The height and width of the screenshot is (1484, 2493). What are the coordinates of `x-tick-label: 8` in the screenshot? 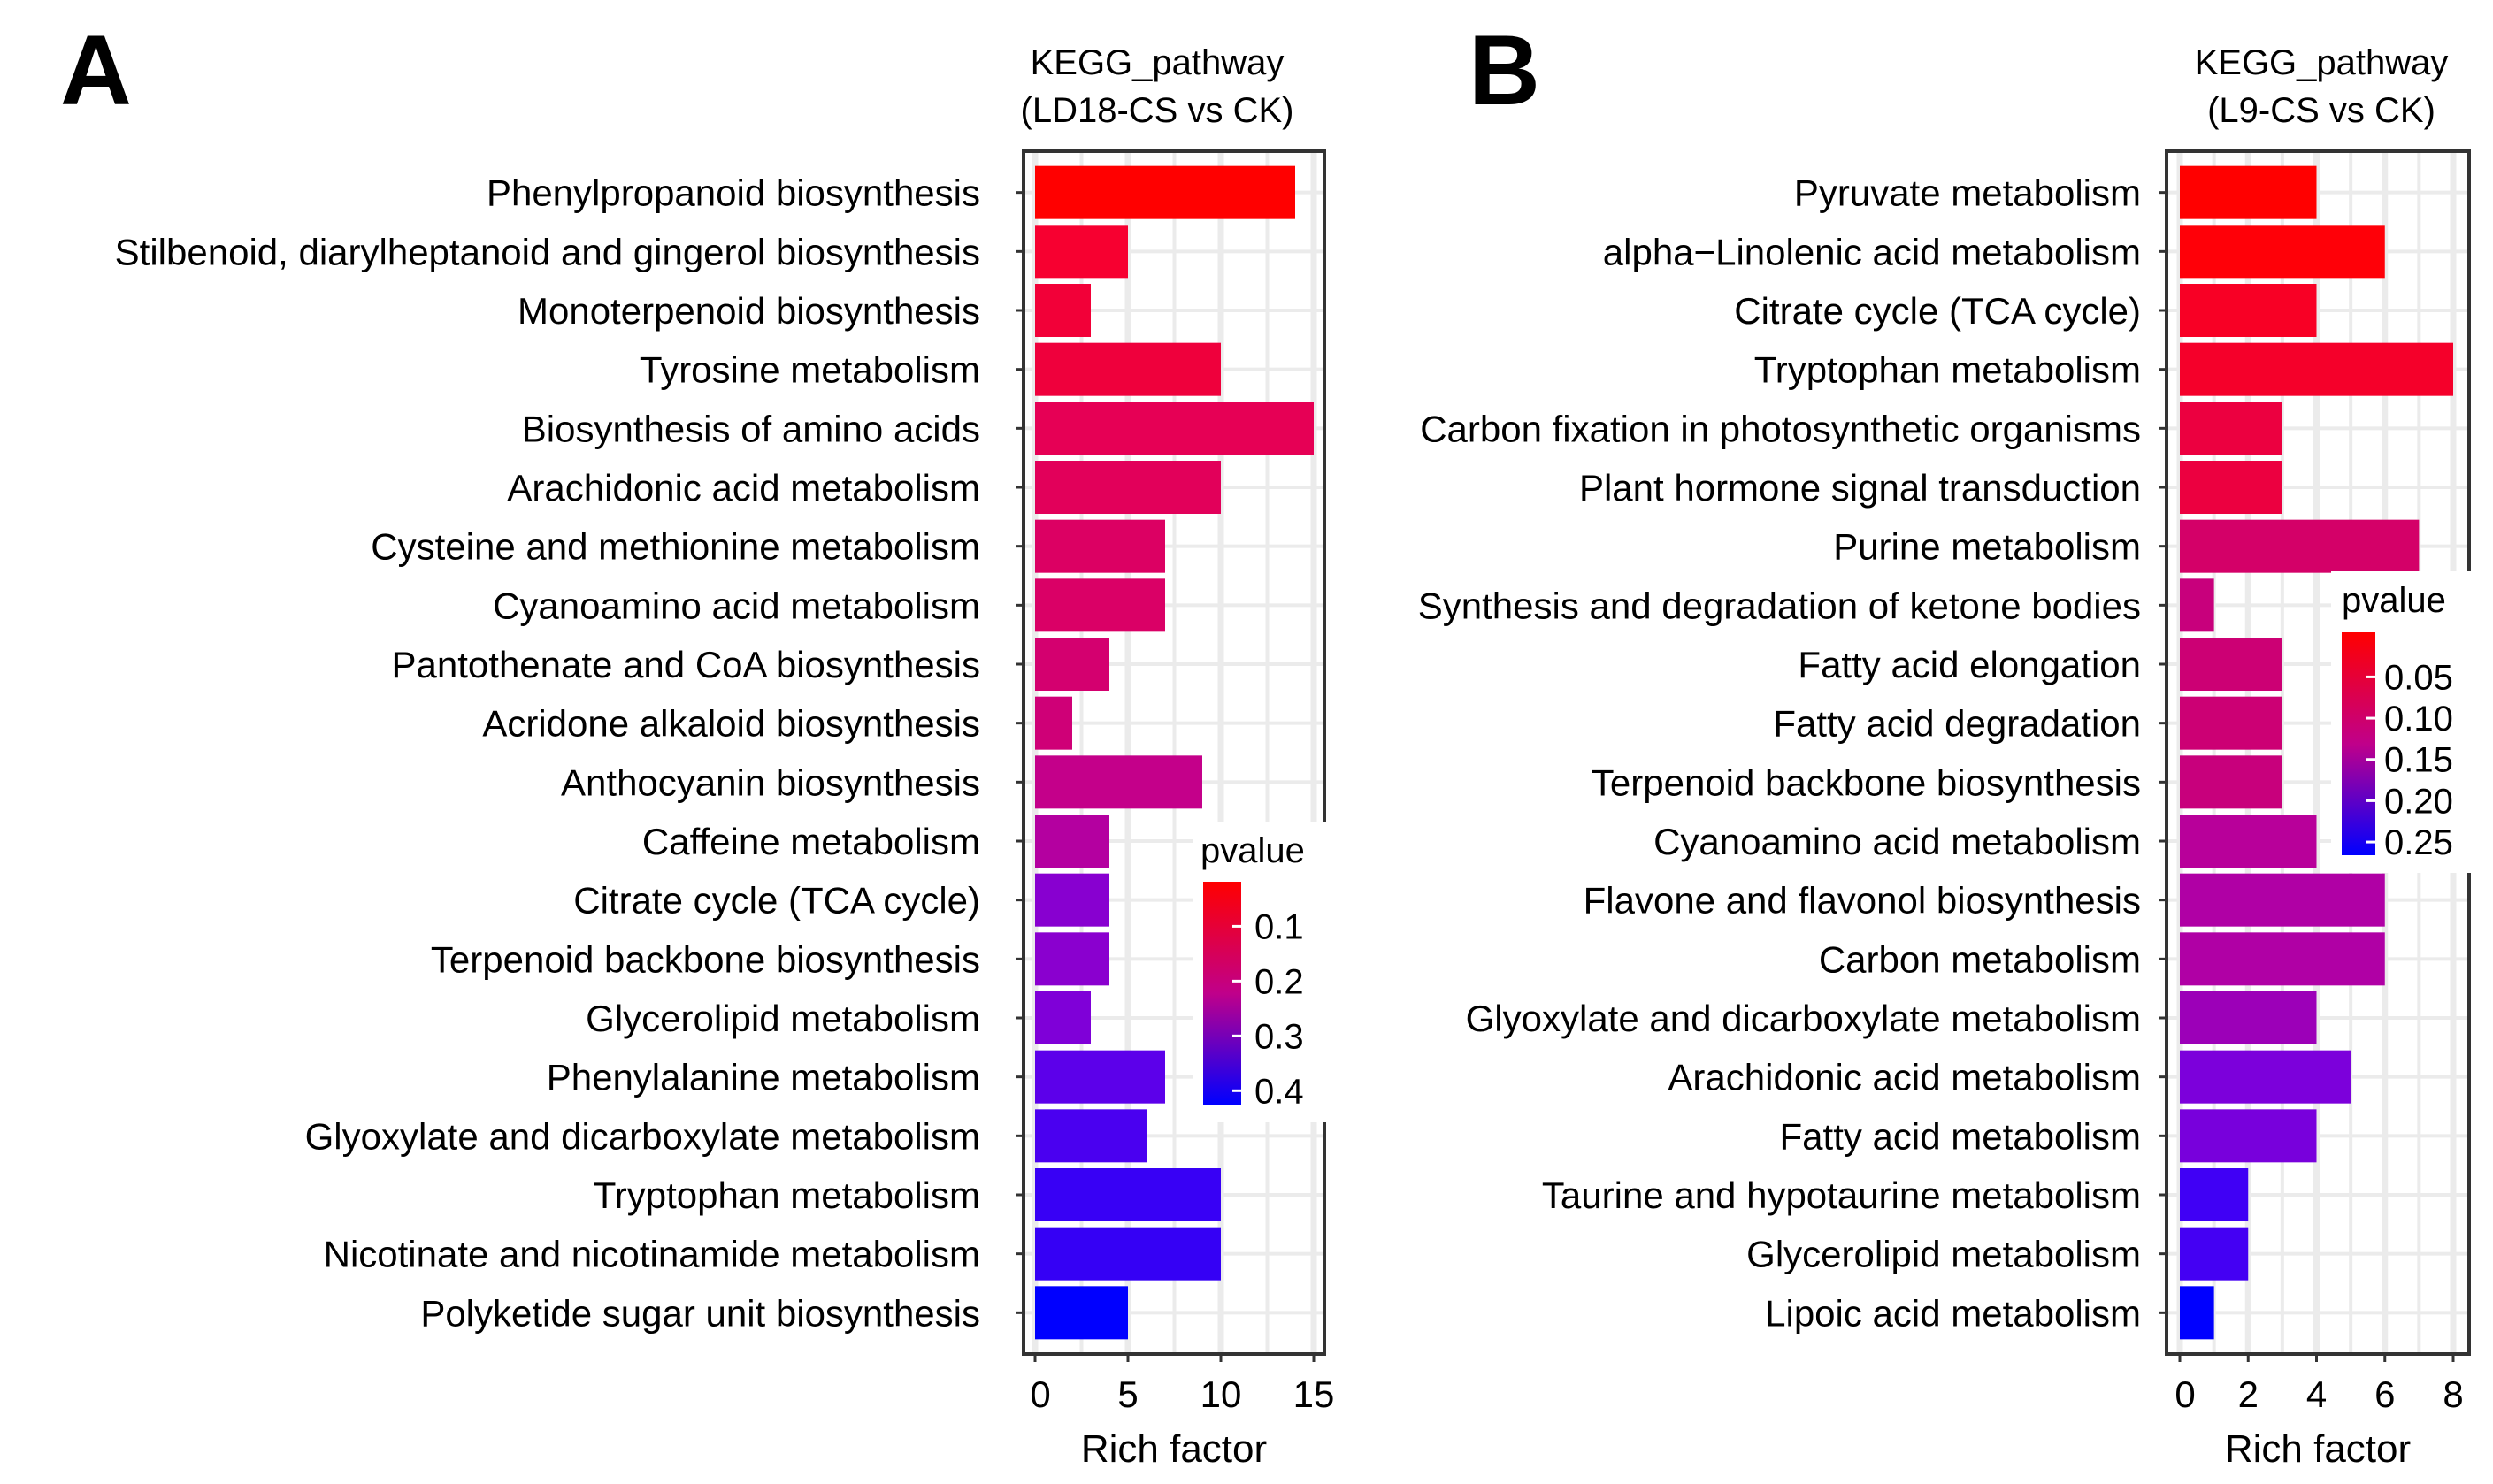 It's located at (2453, 1394).